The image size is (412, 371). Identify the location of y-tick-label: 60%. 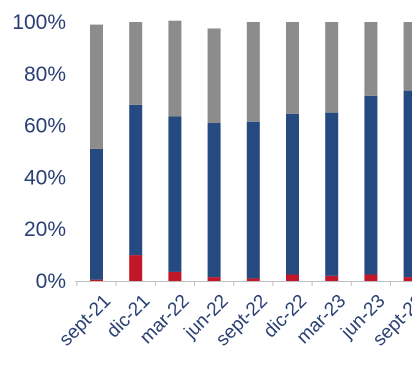
(45, 126).